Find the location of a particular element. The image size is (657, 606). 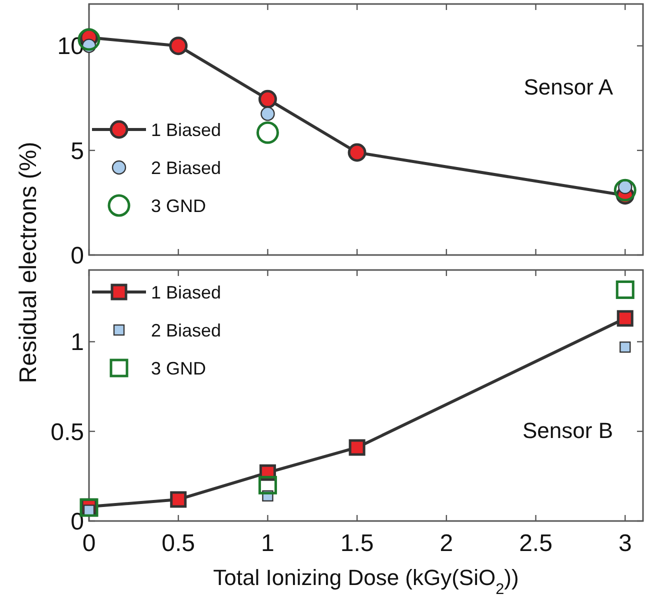

y-tick-label: 0 is located at coordinates (77, 256).